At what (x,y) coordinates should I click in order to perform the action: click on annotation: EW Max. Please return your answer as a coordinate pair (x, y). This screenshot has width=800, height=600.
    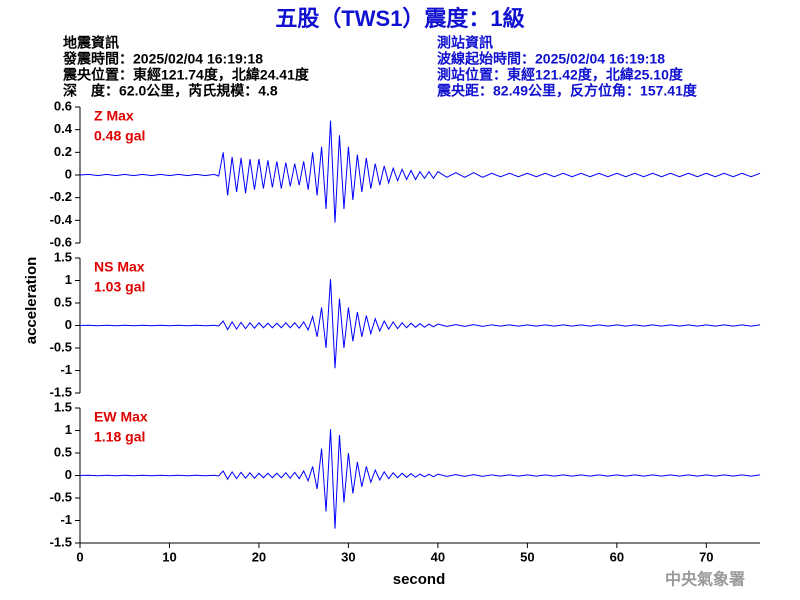
    Looking at the image, I should click on (121, 417).